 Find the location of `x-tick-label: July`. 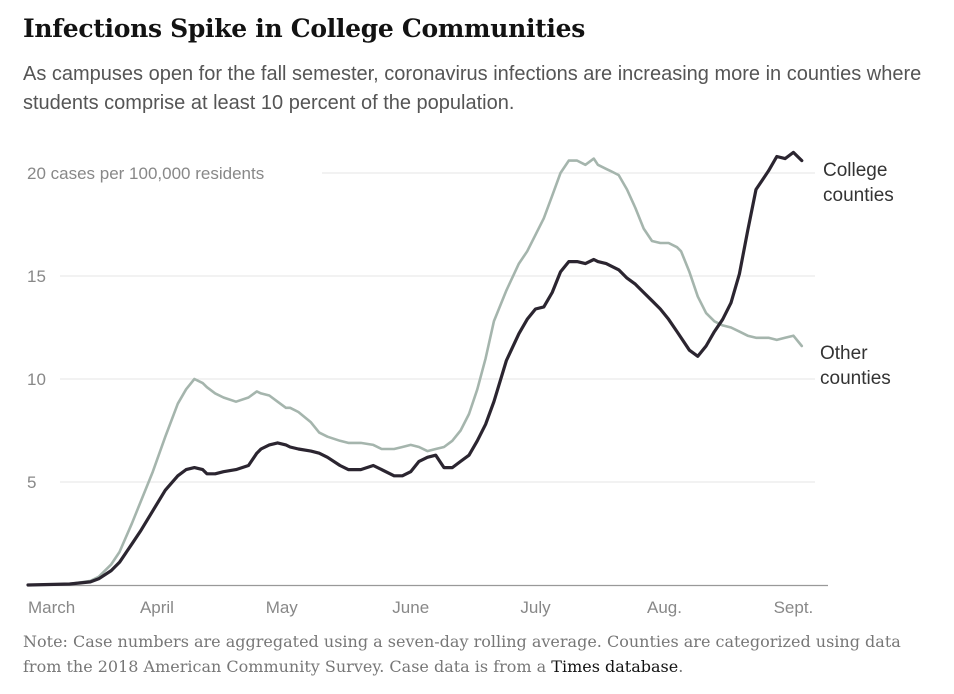

x-tick-label: July is located at coordinates (535, 607).